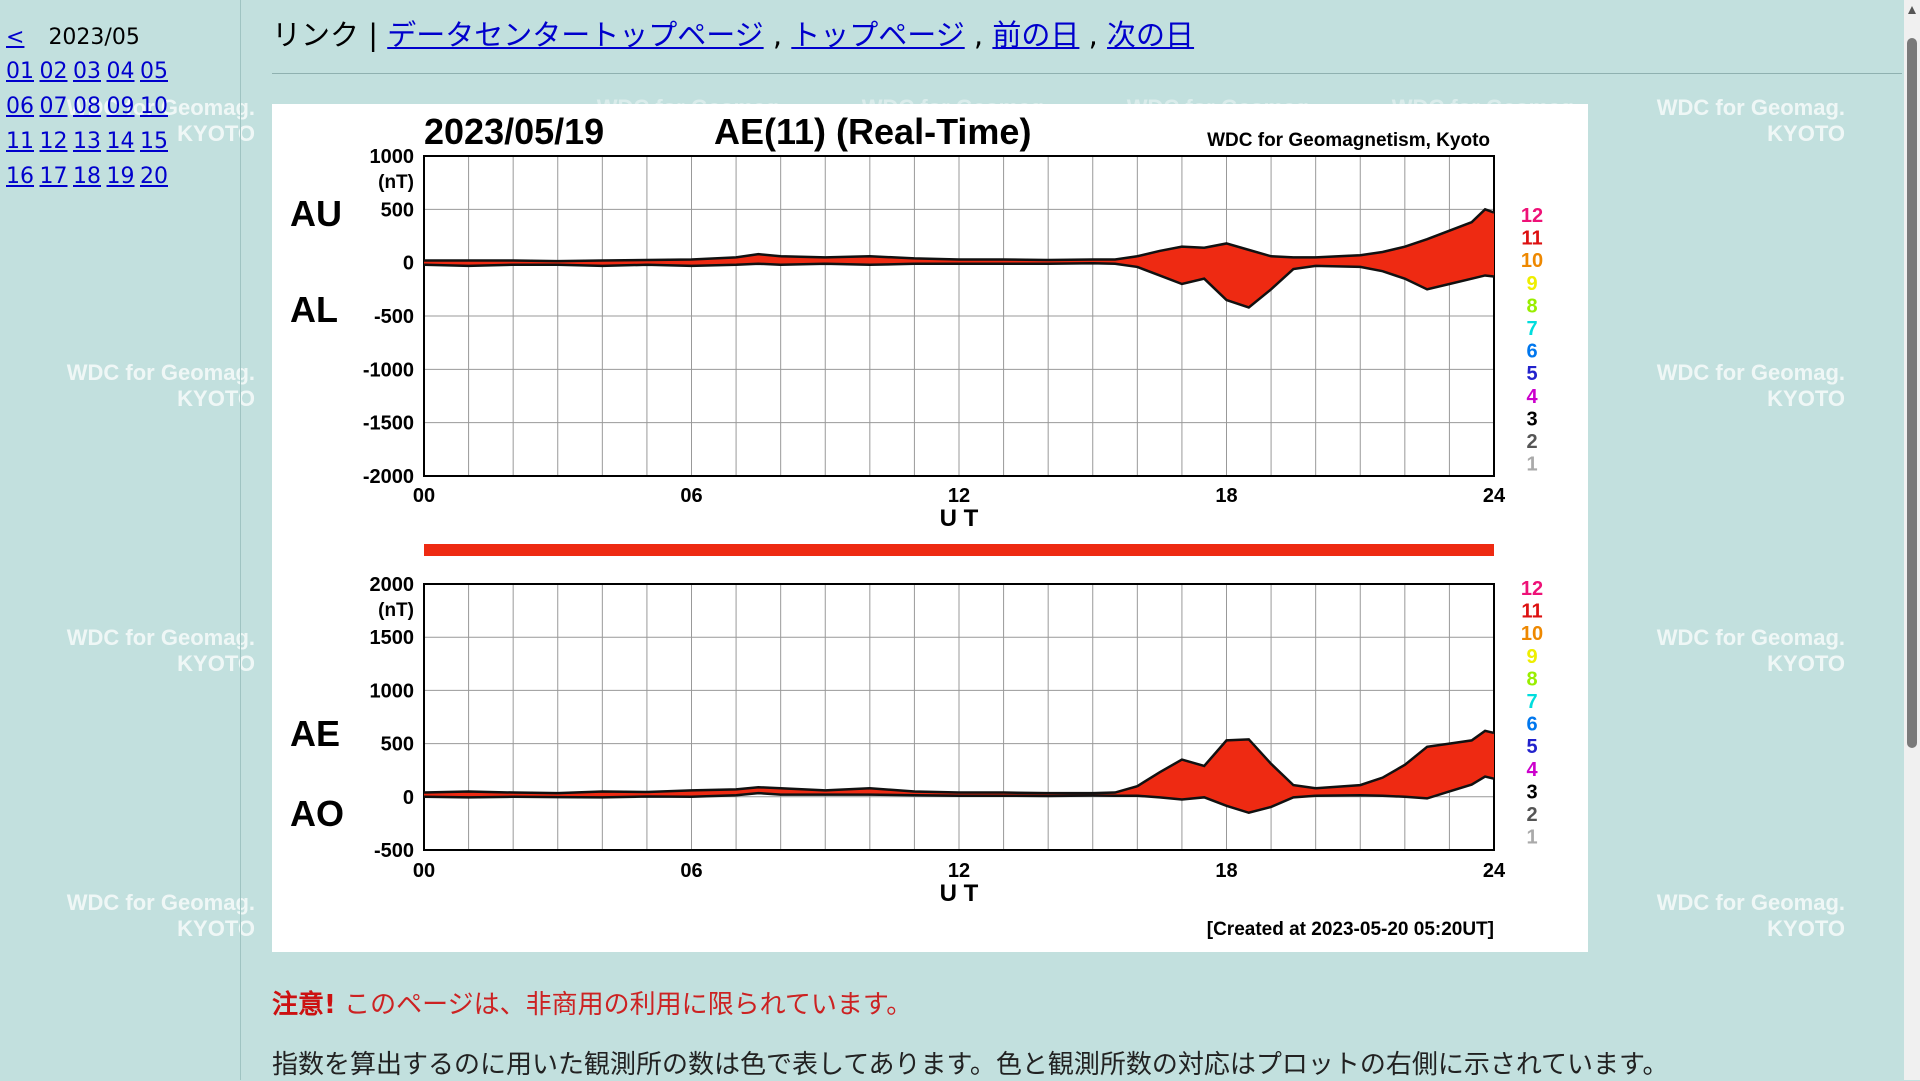  What do you see at coordinates (959, 235) in the screenshot?
I see `series-line-au` at bounding box center [959, 235].